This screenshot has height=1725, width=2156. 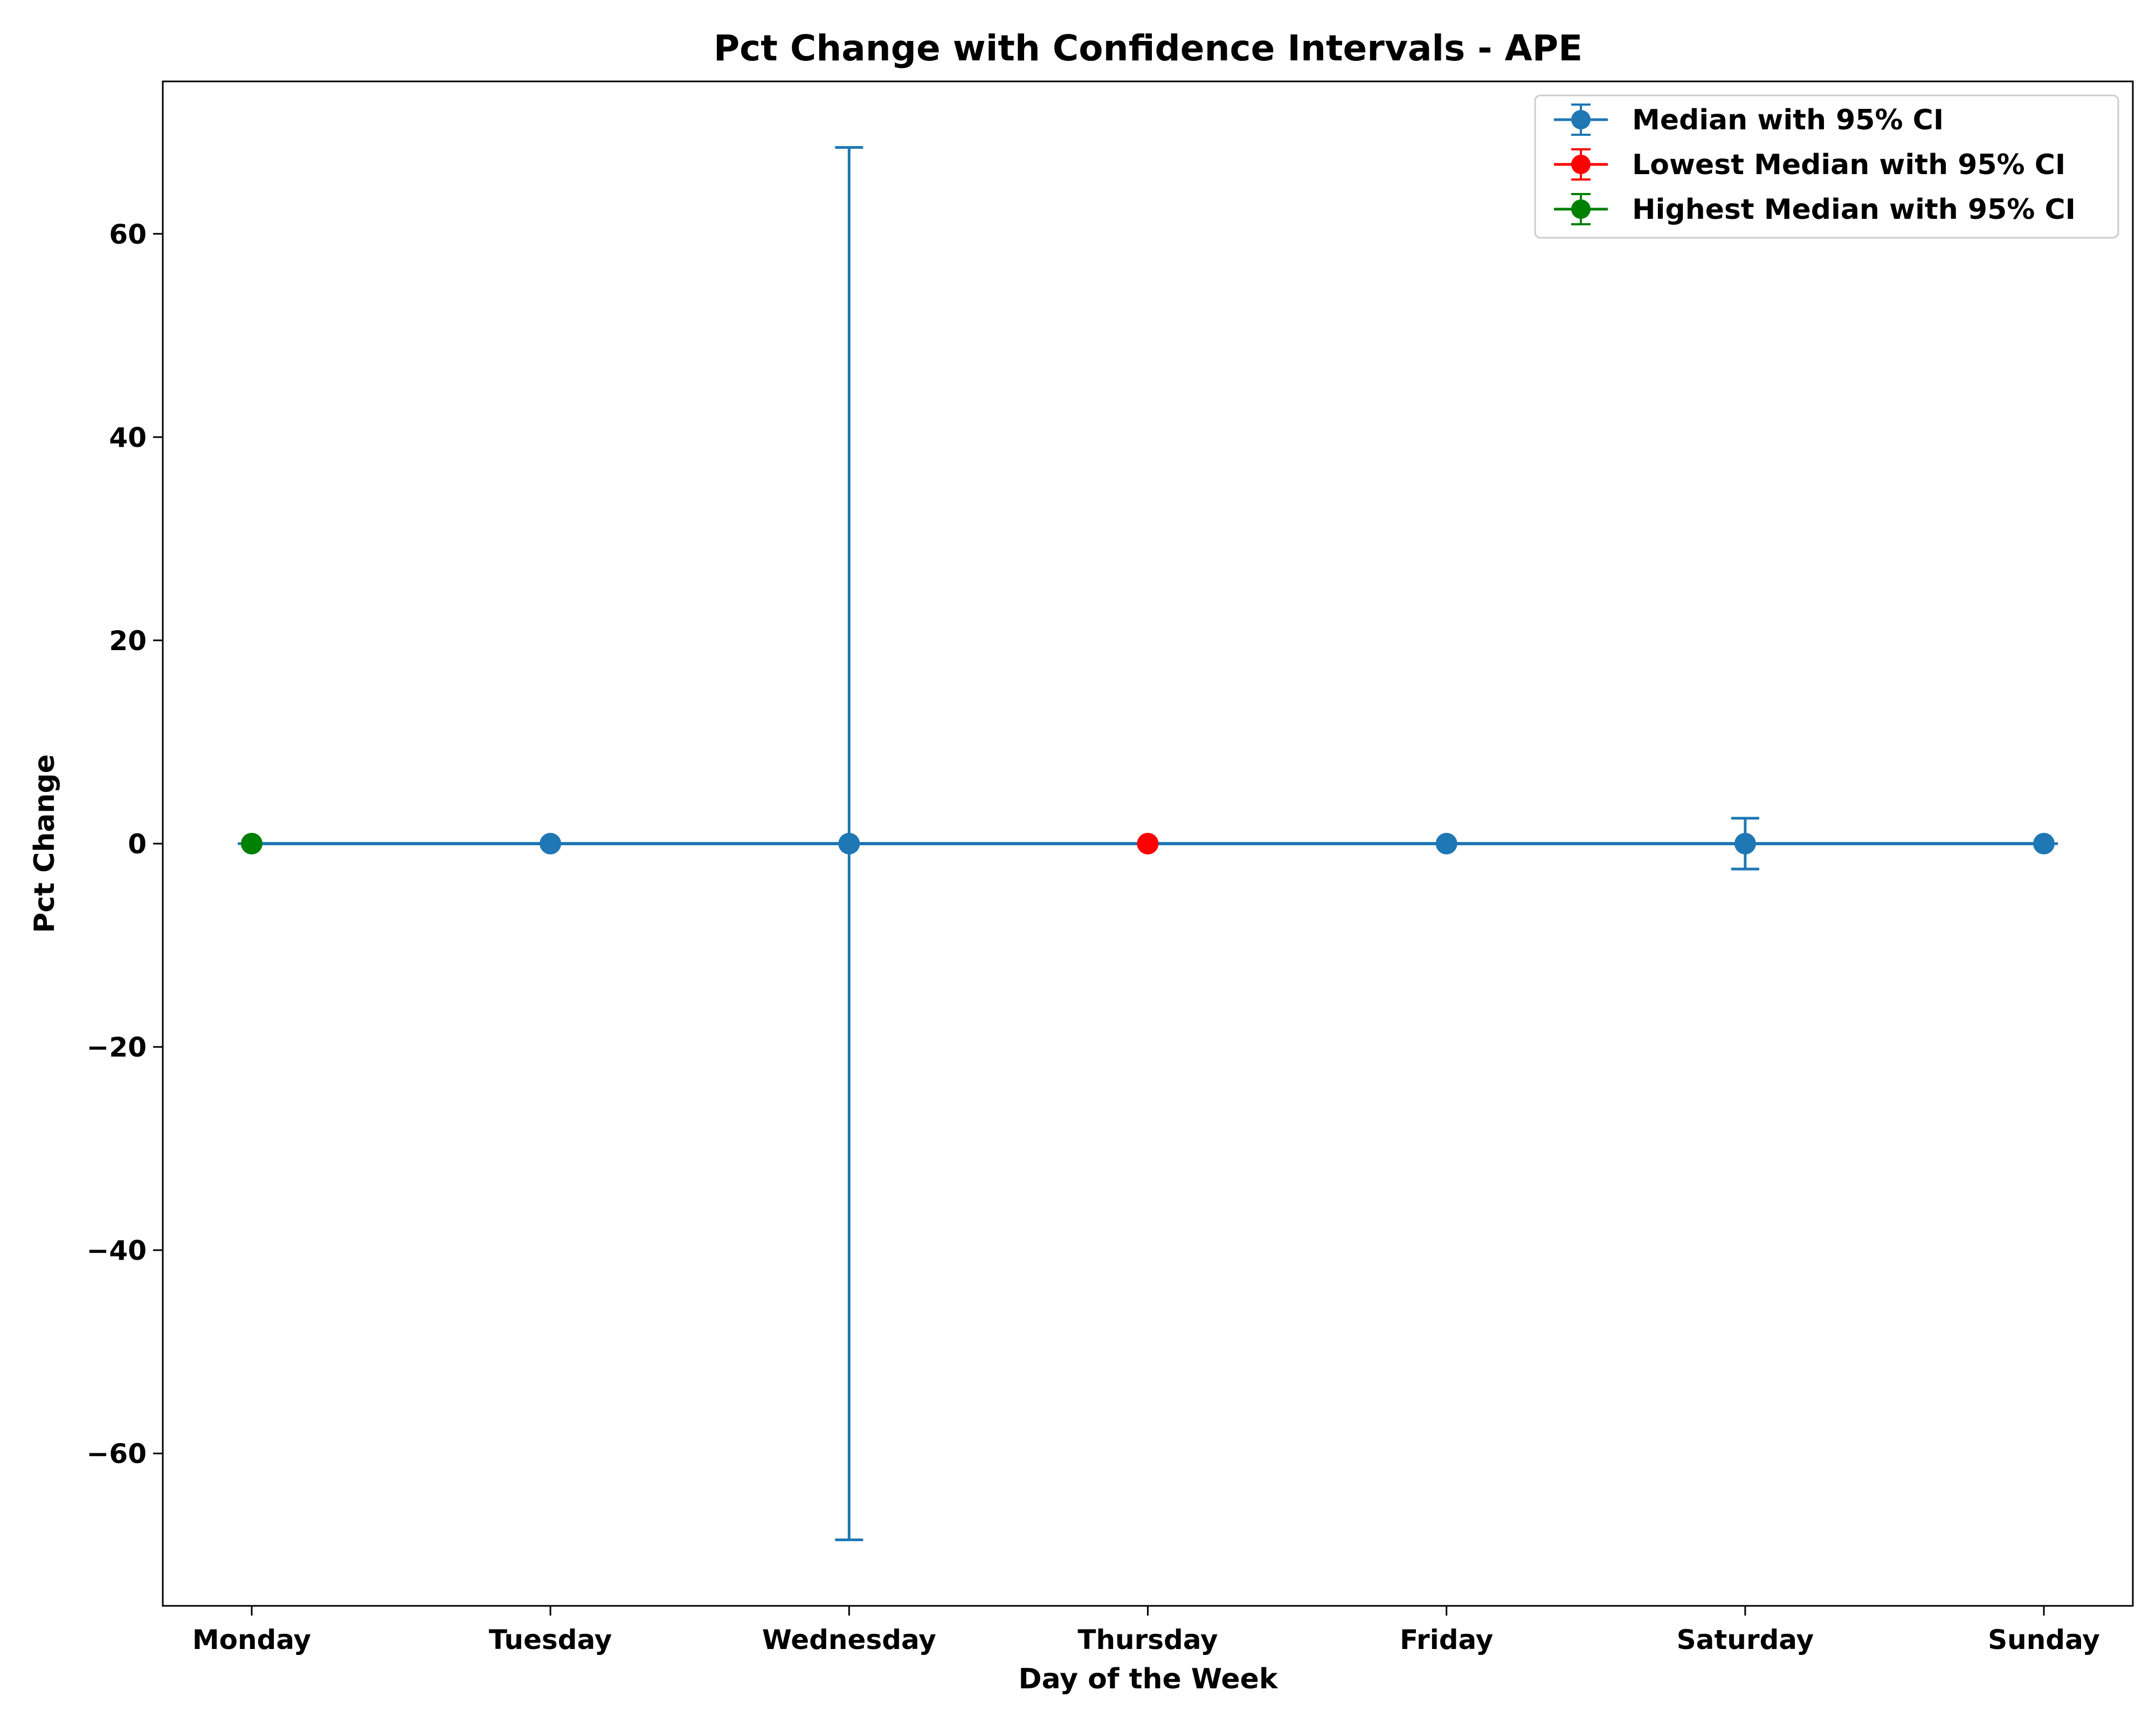 I want to click on legend-label: Median with 95% CI, so click(x=1788, y=120).